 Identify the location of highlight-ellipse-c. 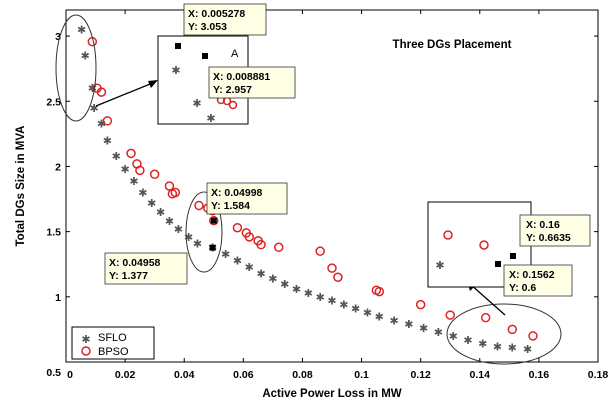
(504, 334).